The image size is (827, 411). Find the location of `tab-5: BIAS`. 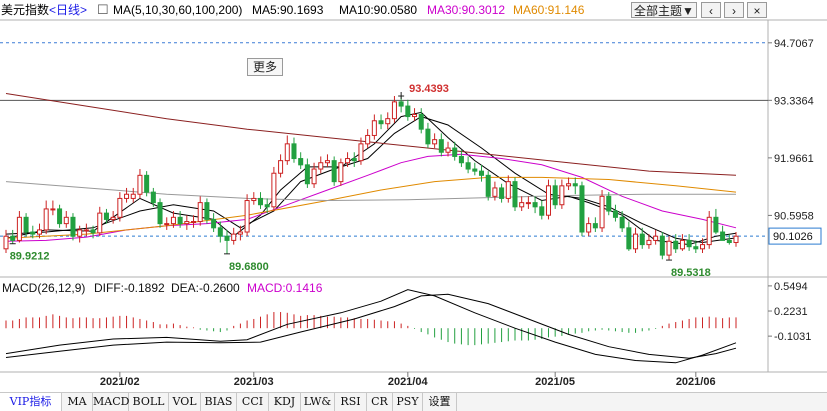

tab-5: BIAS is located at coordinates (219, 402).